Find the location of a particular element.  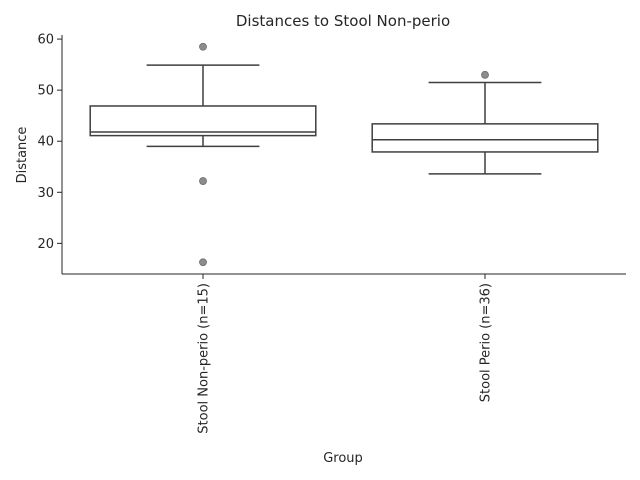

y-tick-labels: 20 30 40 50 60 is located at coordinates (49, 142).